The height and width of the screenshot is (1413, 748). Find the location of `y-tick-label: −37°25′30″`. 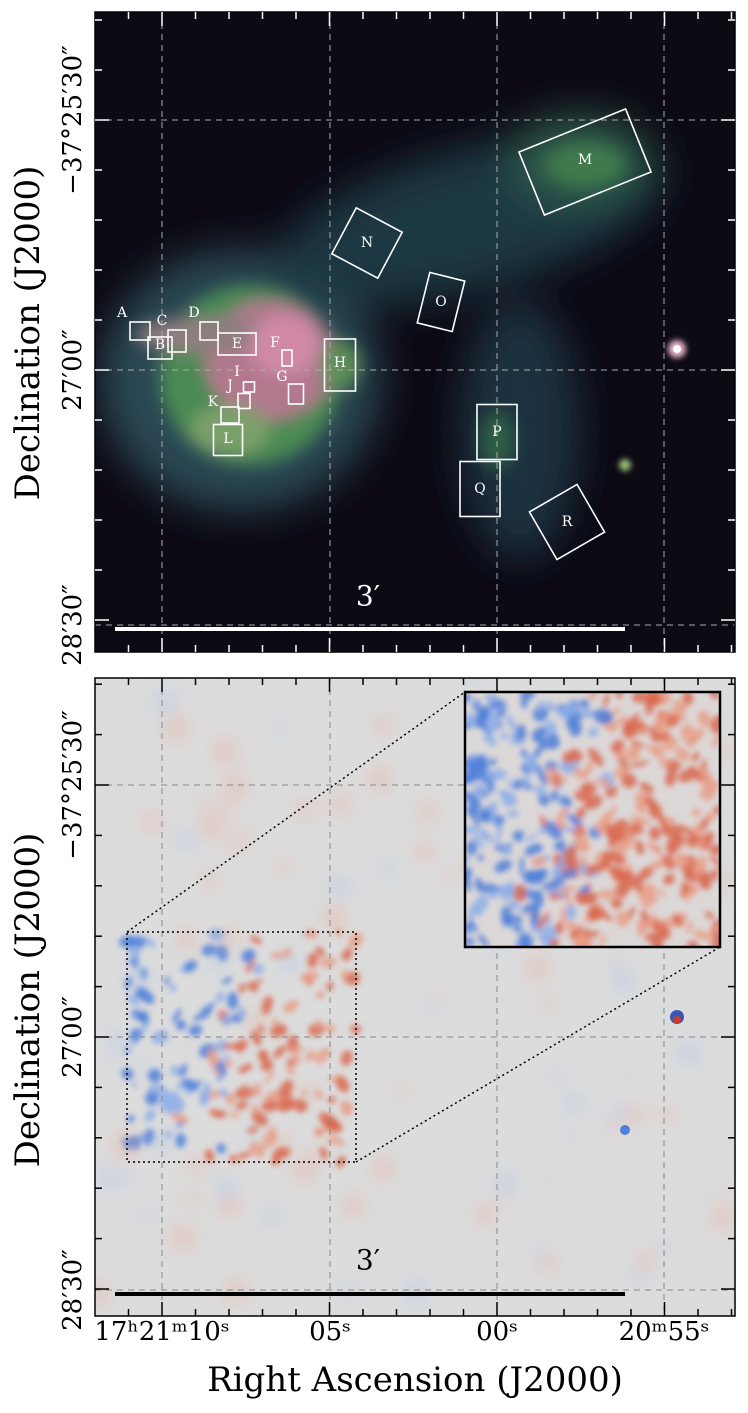

y-tick-label: −37°25′30″ is located at coordinates (73, 785).